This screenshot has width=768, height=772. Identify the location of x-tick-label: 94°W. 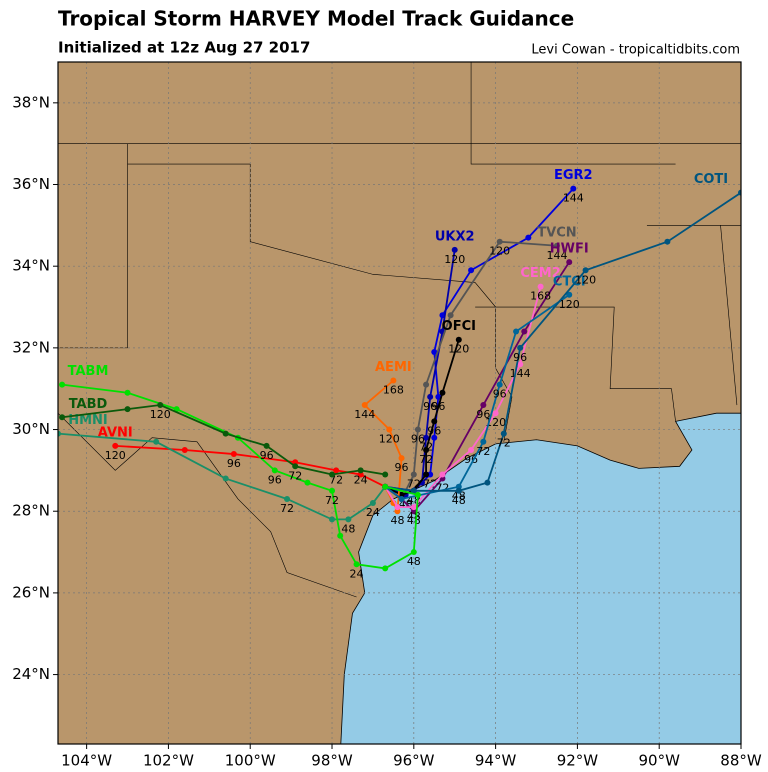
(496, 760).